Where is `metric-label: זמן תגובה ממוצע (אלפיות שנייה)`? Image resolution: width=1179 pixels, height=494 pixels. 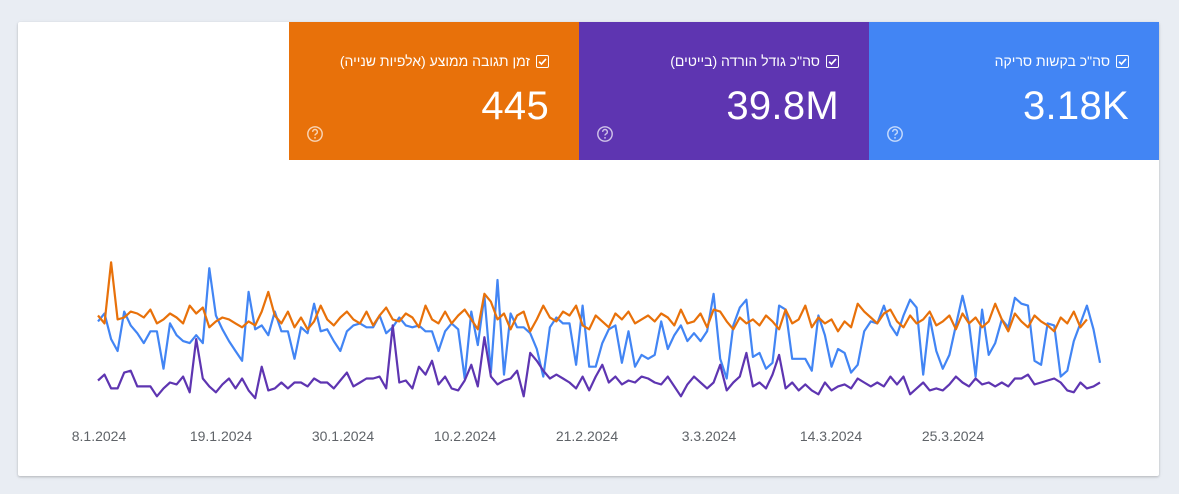
metric-label: זמן תגובה ממוצע (אלפיות שנייה) is located at coordinates (434, 61).